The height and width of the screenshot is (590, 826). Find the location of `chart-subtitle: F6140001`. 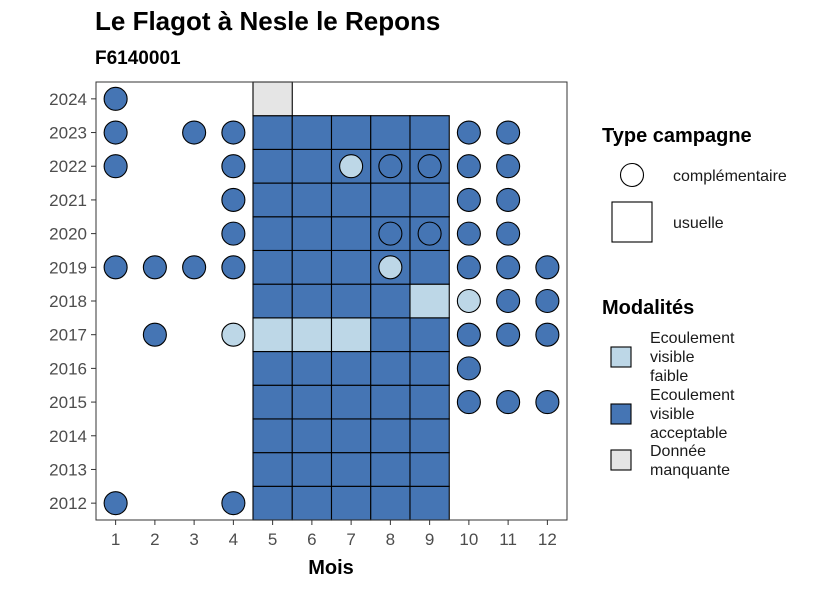

chart-subtitle: F6140001 is located at coordinates (138, 58).